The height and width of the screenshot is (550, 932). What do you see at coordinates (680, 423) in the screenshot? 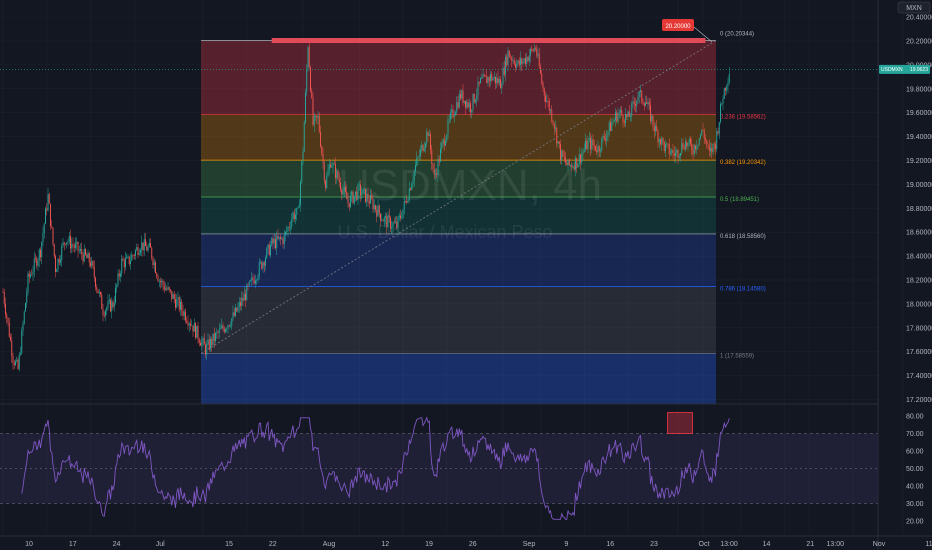
I see `rsi-overbought-box` at bounding box center [680, 423].